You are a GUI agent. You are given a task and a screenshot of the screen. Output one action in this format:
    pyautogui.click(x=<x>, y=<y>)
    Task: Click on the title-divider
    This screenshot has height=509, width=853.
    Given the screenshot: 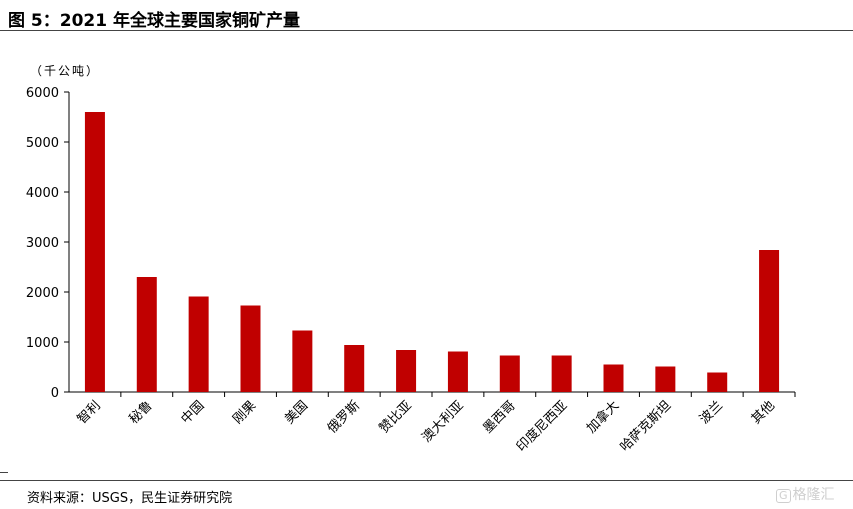 What is the action you would take?
    pyautogui.click(x=426, y=30)
    